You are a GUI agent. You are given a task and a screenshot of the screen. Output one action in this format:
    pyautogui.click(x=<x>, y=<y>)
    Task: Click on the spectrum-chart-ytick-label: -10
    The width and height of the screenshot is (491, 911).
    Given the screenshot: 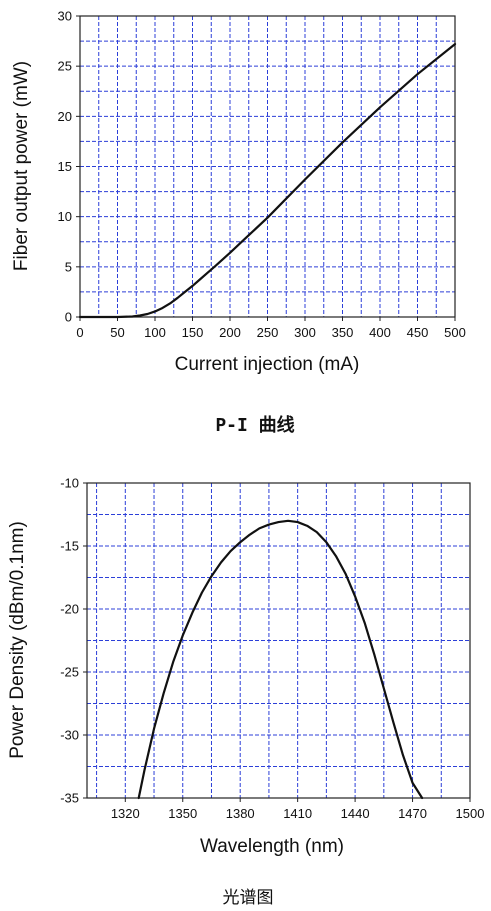 What is the action you would take?
    pyautogui.click(x=69, y=483)
    